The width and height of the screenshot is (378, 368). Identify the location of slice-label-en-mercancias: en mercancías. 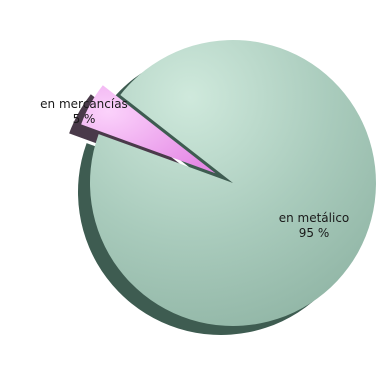
(84, 104).